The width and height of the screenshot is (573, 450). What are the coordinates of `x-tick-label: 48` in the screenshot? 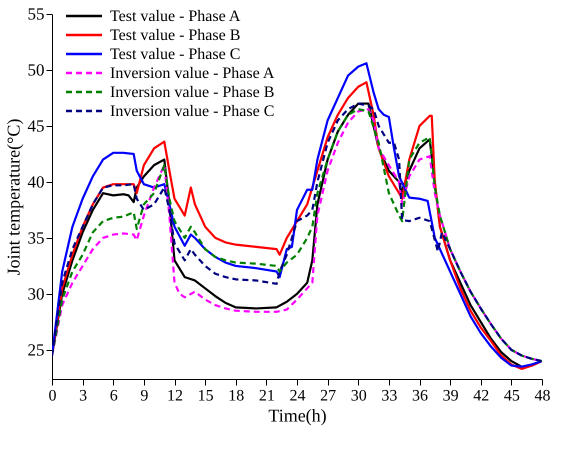 It's located at (542, 396).